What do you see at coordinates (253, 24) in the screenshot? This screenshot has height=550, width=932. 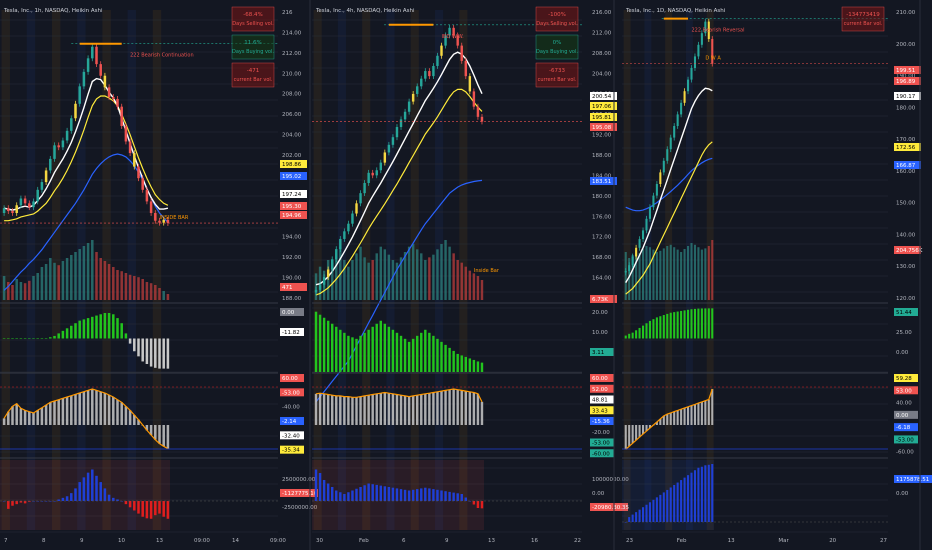 I see `stat-label: Days Selling vol.` at bounding box center [253, 24].